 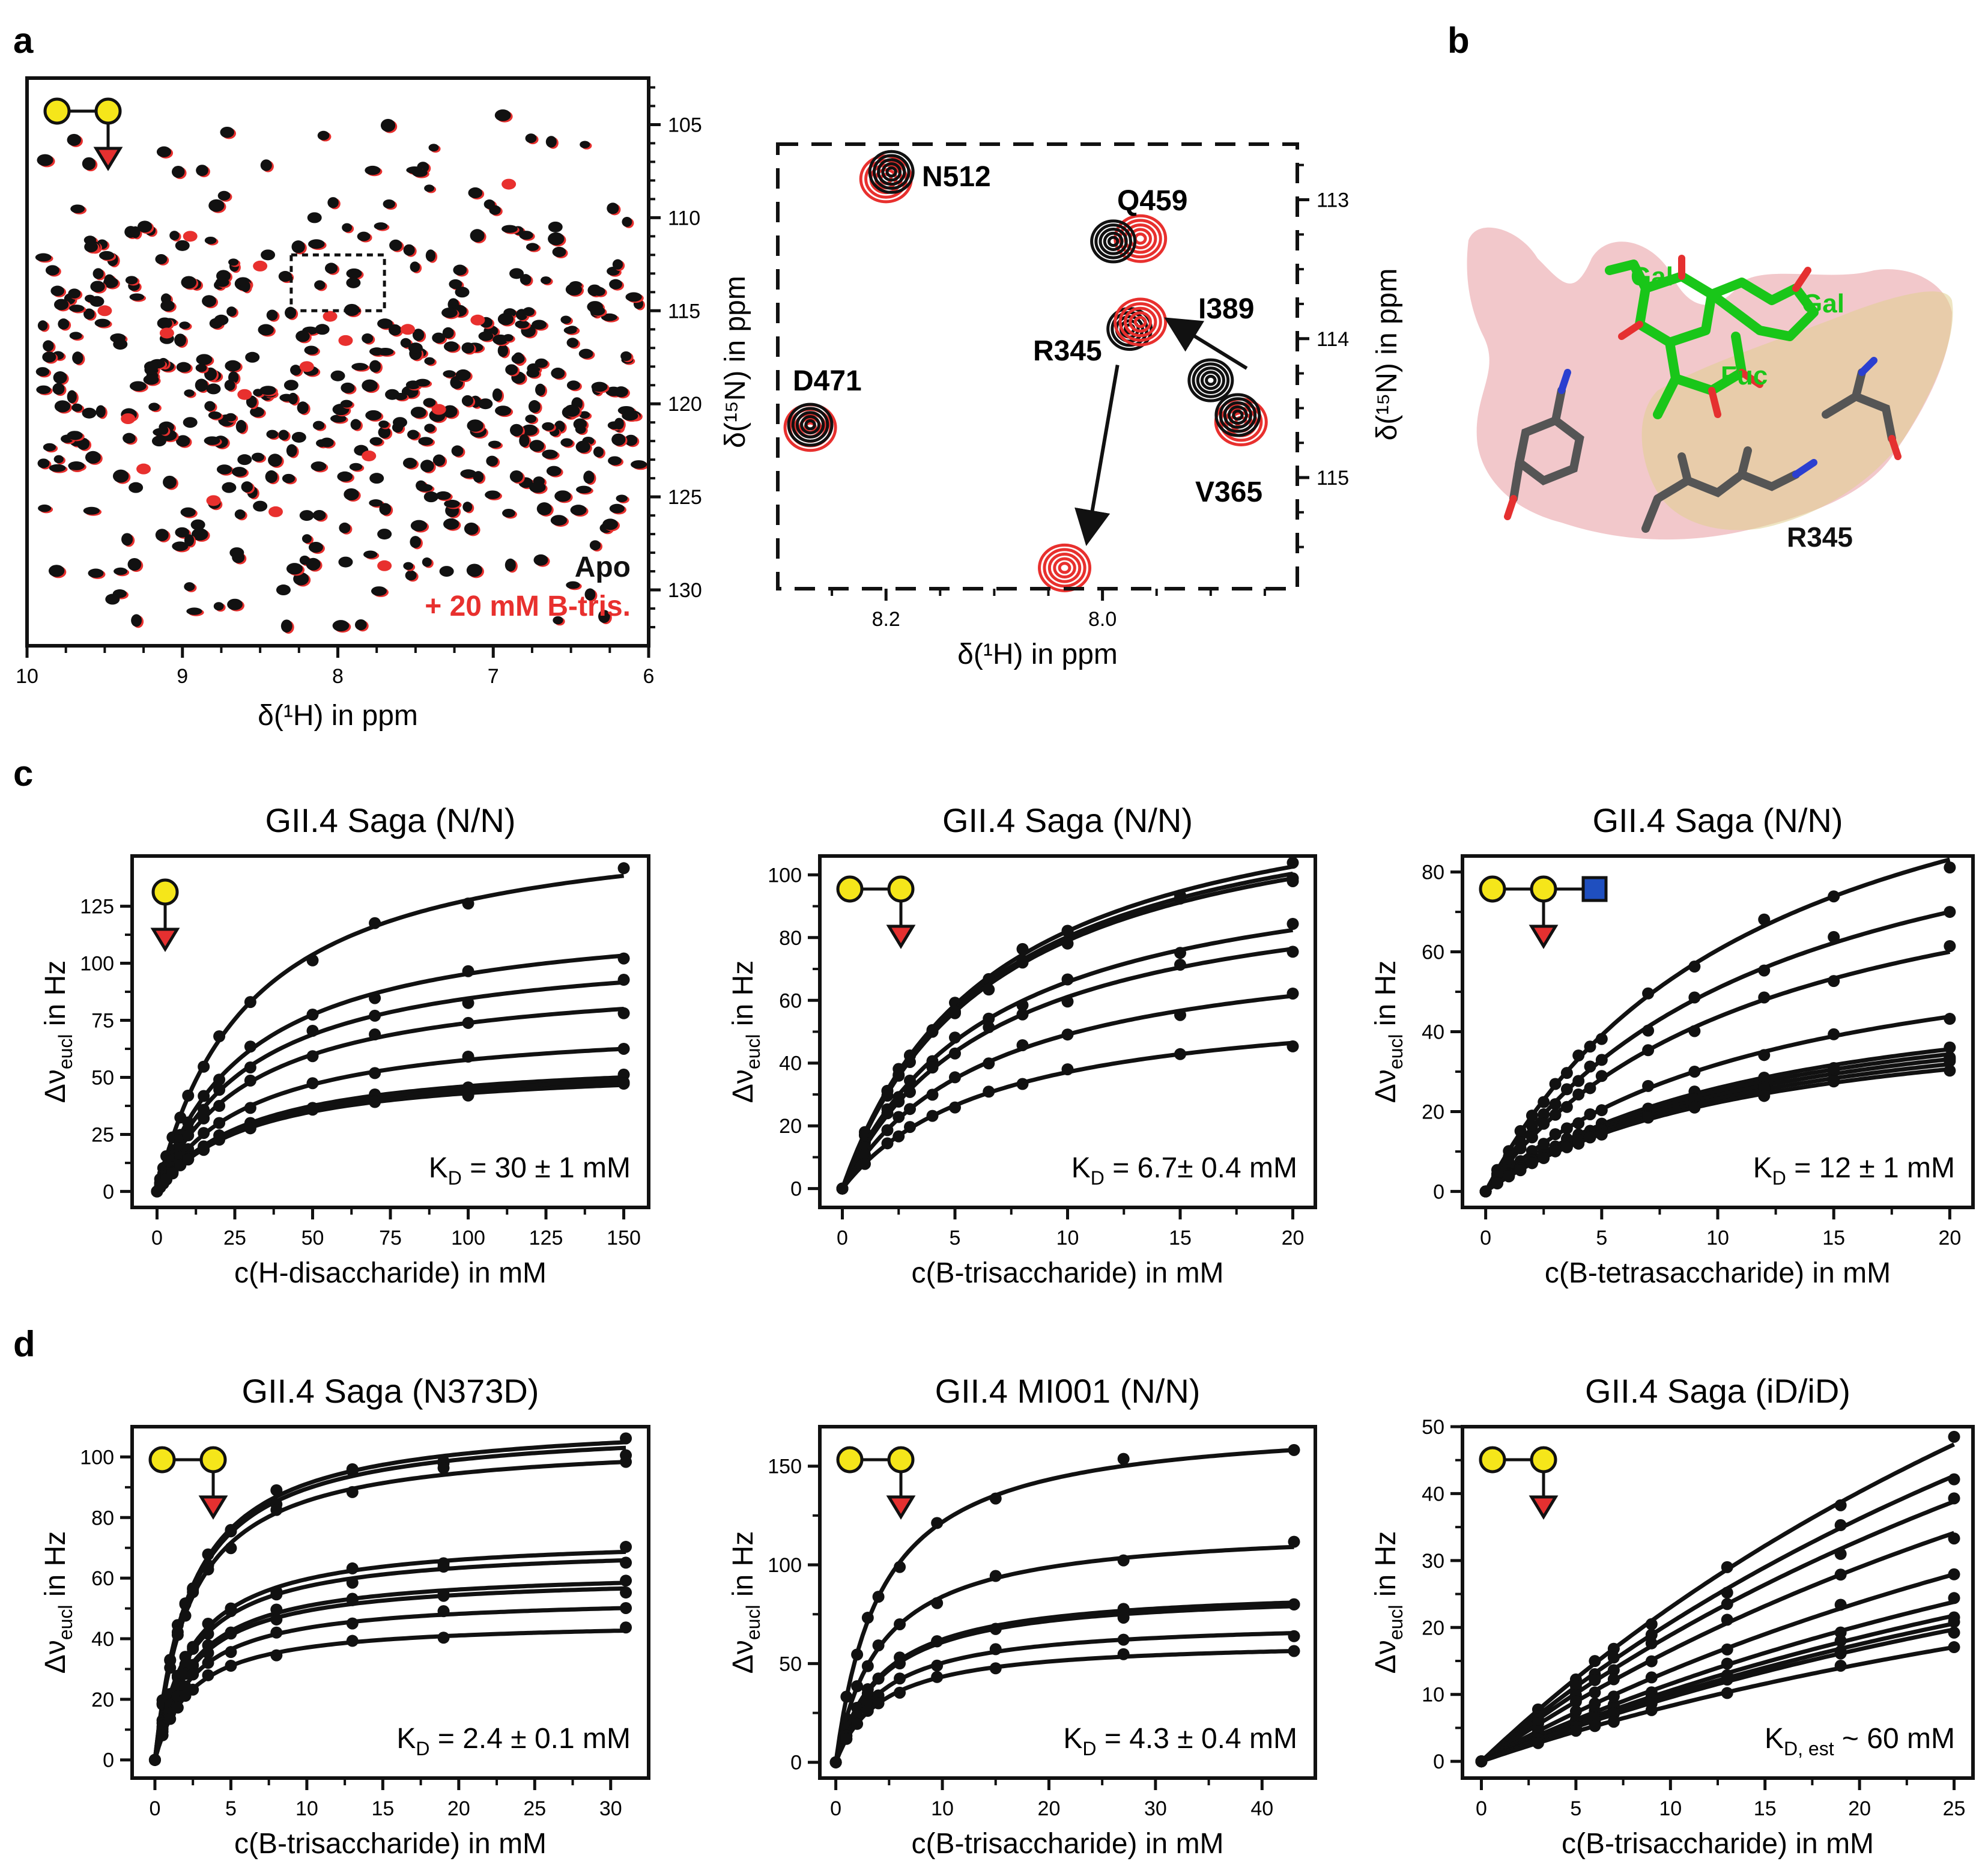 I want to click on a-full-xtick-label: 10, so click(x=27, y=677).